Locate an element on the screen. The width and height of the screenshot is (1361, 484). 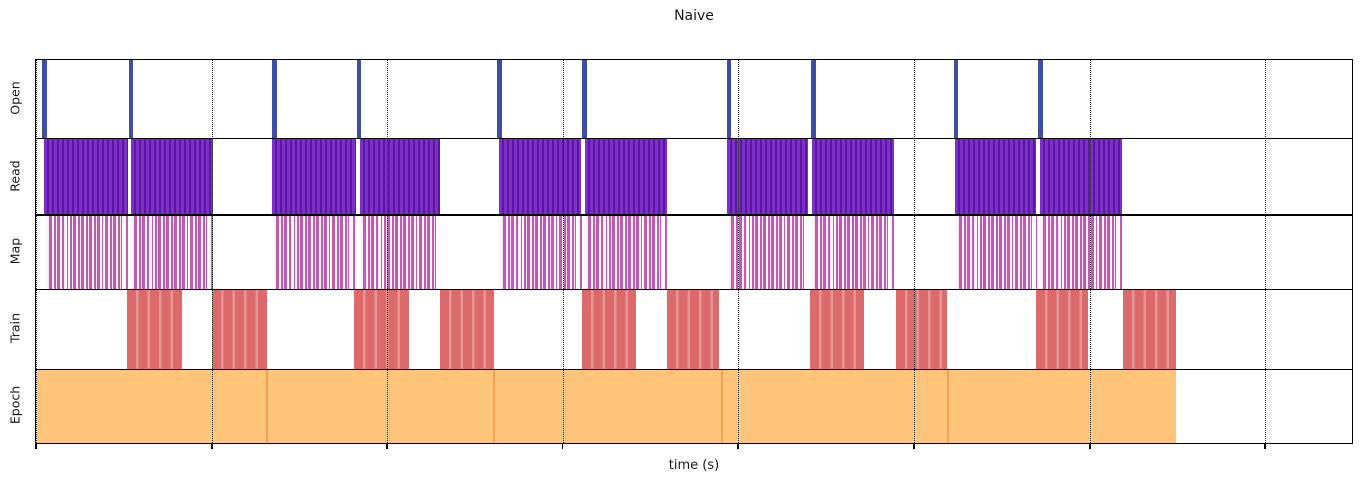
chart-title: Naive is located at coordinates (694, 16).